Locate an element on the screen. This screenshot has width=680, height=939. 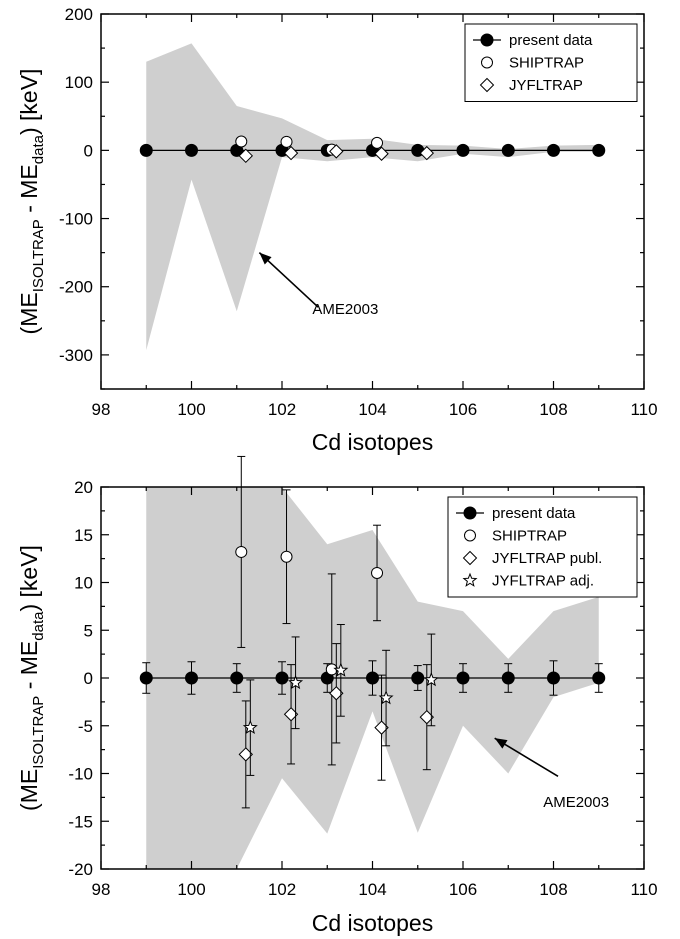
y-tick-label: 20 is located at coordinates (83, 487).